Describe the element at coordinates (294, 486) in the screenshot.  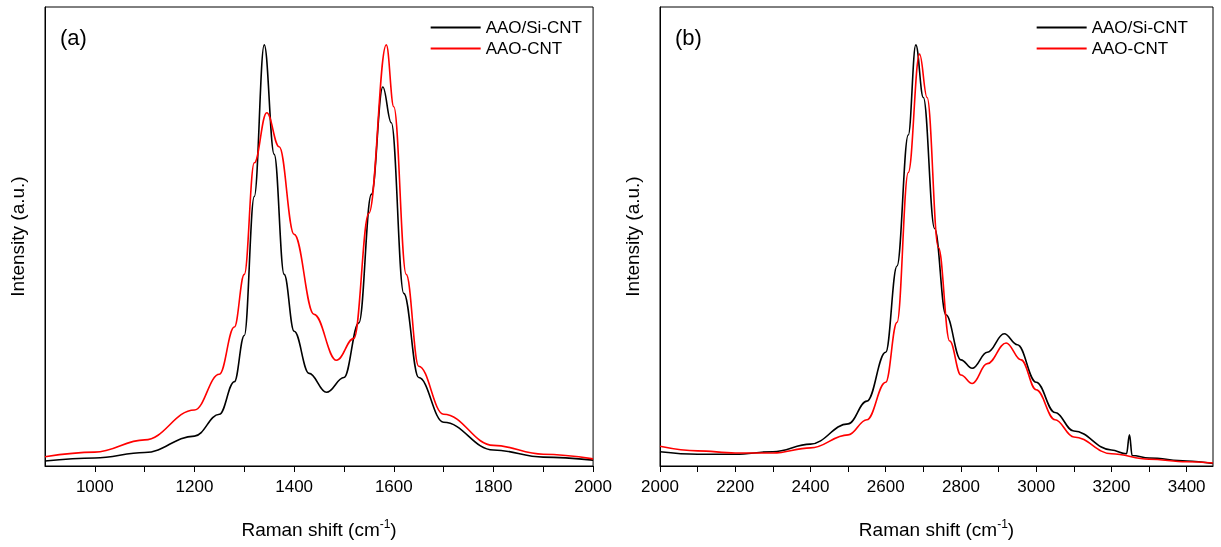
I see `x-tick-label: 1400` at that location.